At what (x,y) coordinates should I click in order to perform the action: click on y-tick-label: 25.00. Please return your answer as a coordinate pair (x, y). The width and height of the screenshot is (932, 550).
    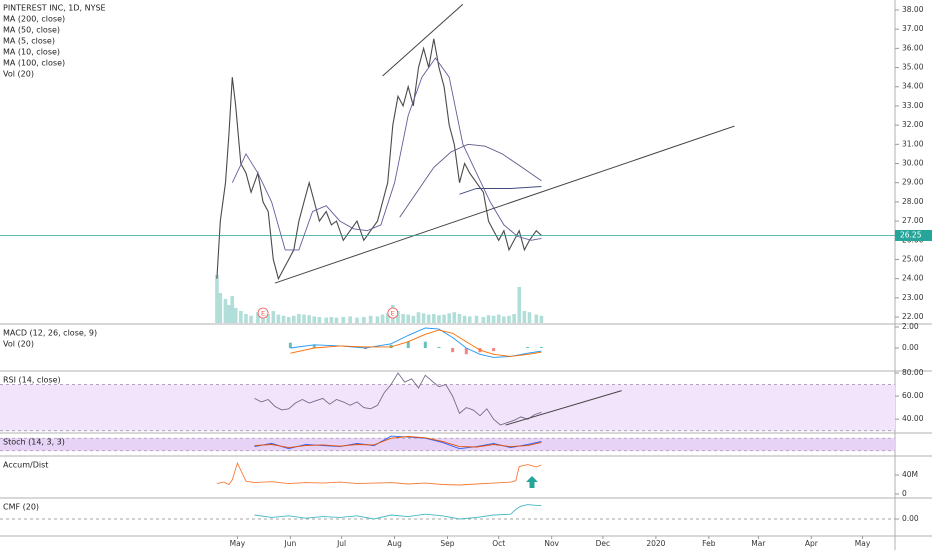
    Looking at the image, I should click on (913, 258).